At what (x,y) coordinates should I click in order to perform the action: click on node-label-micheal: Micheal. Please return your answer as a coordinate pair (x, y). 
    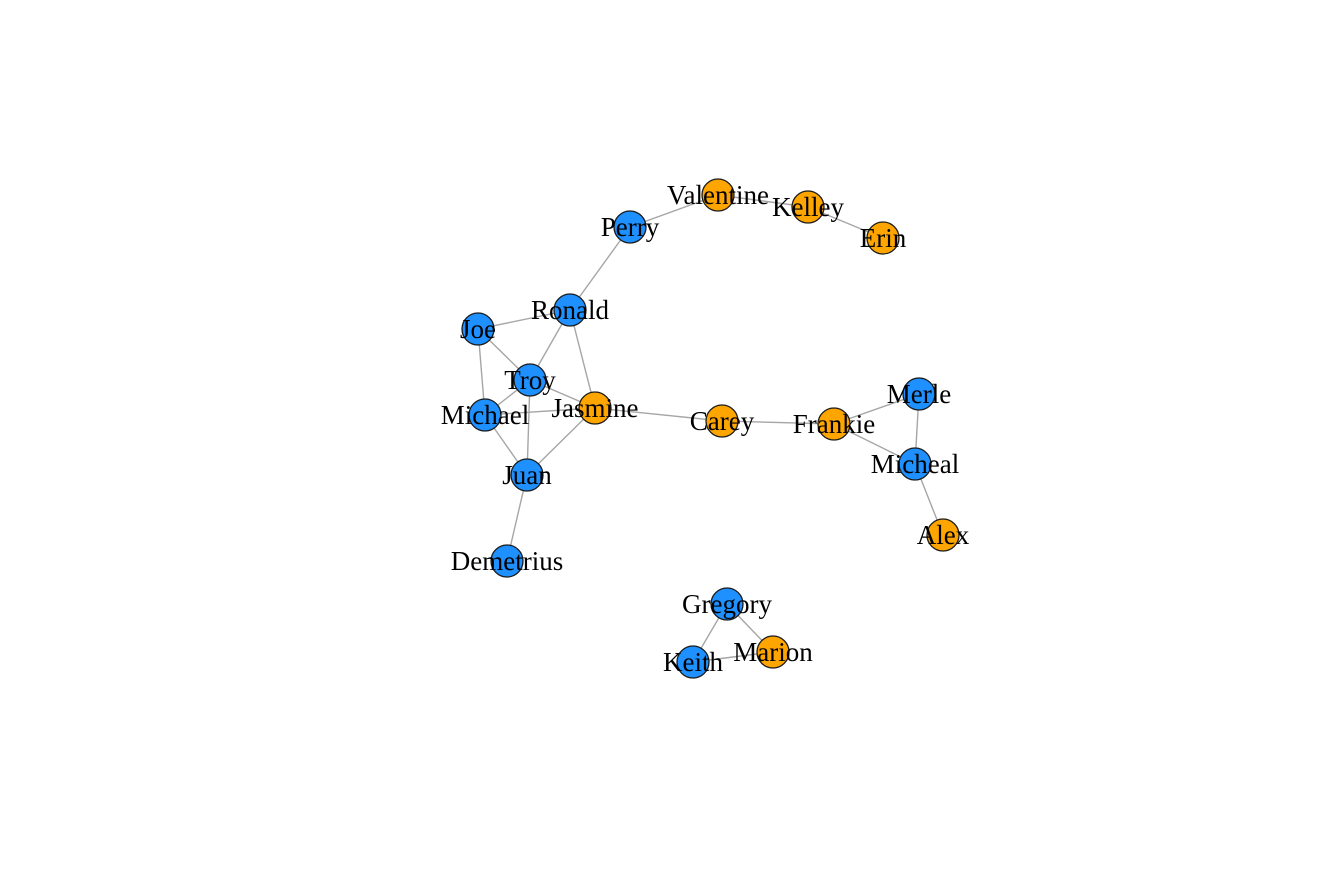
    Looking at the image, I should click on (915, 464).